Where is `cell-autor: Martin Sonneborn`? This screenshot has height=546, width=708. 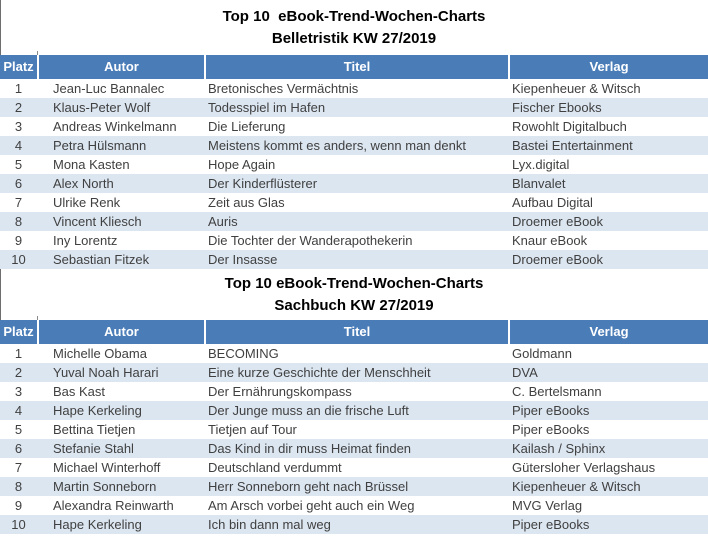
cell-autor: Martin Sonneborn is located at coordinates (105, 486).